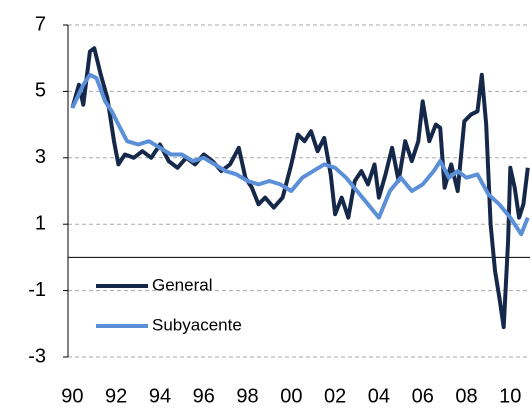 The height and width of the screenshot is (408, 532). I want to click on x-tick-label: 94, so click(160, 396).